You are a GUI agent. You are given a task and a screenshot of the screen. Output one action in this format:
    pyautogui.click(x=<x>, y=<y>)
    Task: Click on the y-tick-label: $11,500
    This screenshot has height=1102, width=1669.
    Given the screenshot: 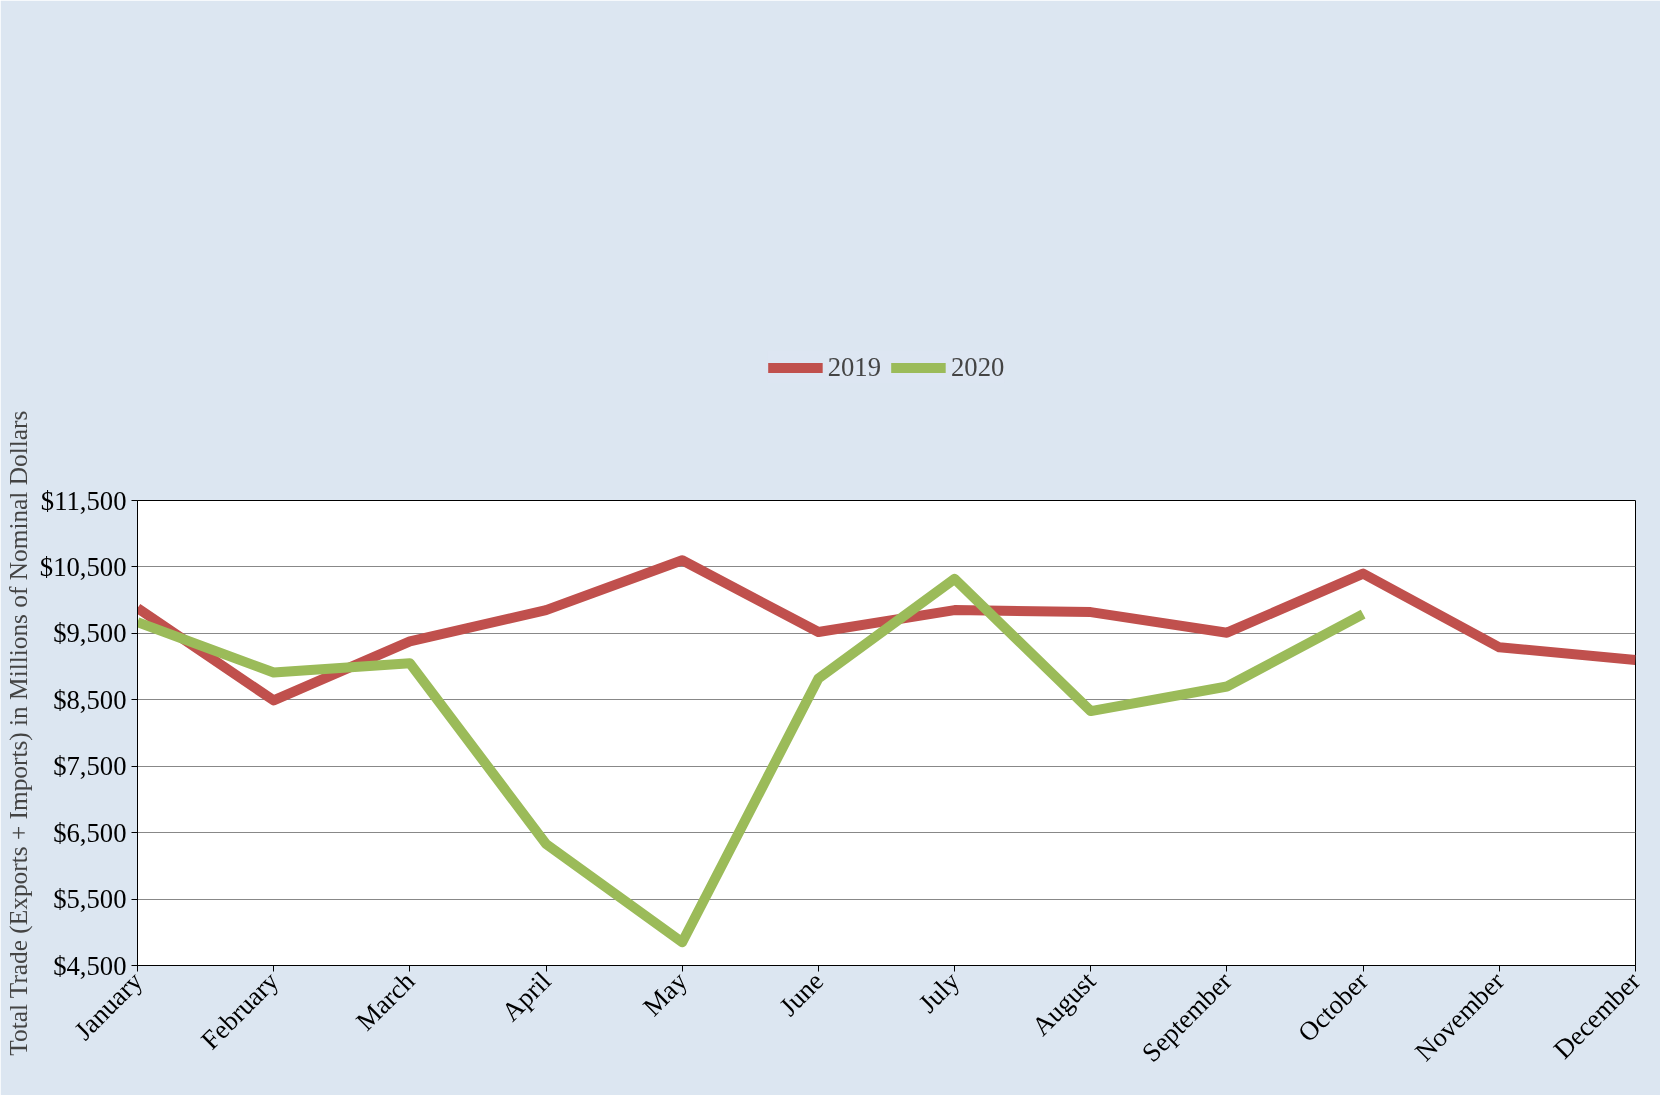 What is the action you would take?
    pyautogui.click(x=83, y=500)
    